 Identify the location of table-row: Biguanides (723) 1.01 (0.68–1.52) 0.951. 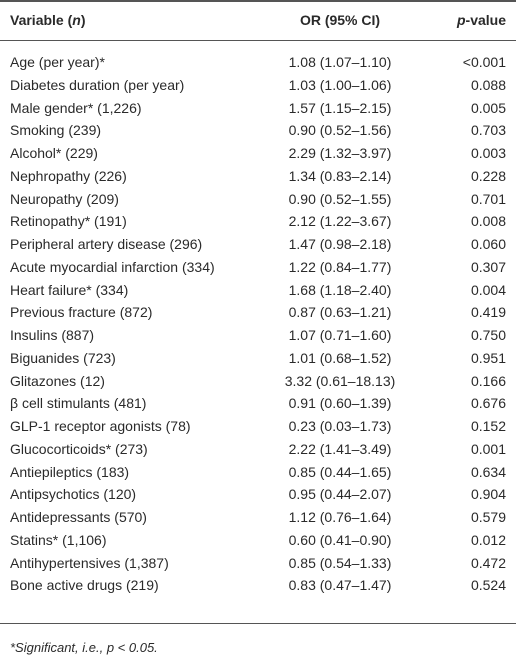
(258, 358).